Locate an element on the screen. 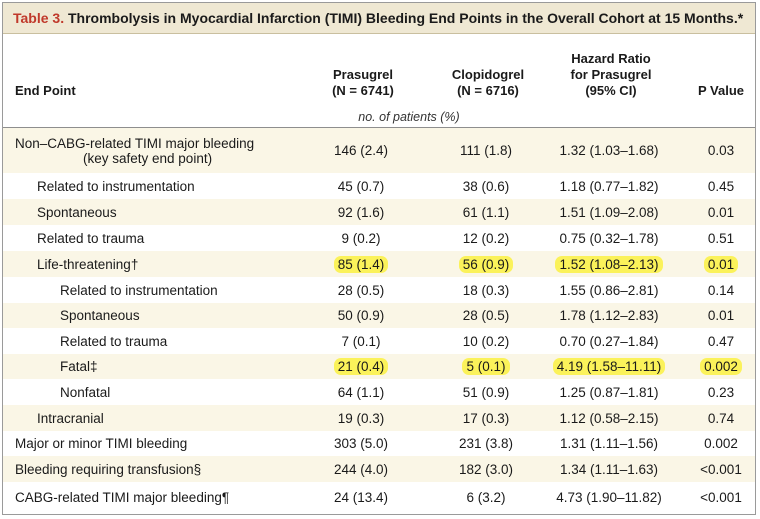  value-prasugrel: 244 (4.0) is located at coordinates (361, 469).